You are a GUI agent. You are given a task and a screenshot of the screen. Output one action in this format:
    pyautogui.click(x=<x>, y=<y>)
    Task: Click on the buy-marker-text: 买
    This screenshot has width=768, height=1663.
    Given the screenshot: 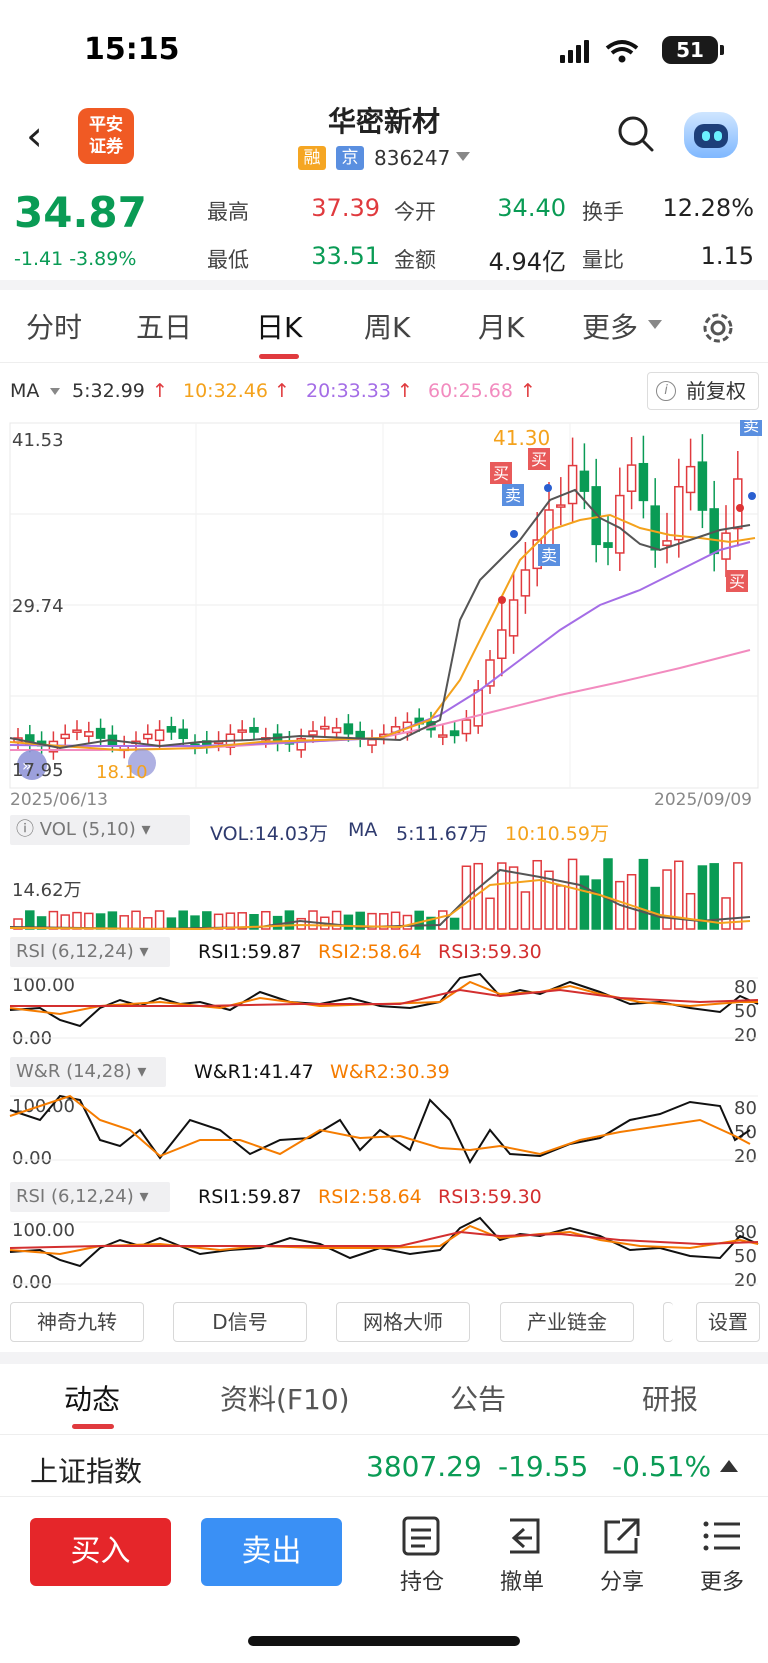 What is the action you would take?
    pyautogui.click(x=737, y=581)
    